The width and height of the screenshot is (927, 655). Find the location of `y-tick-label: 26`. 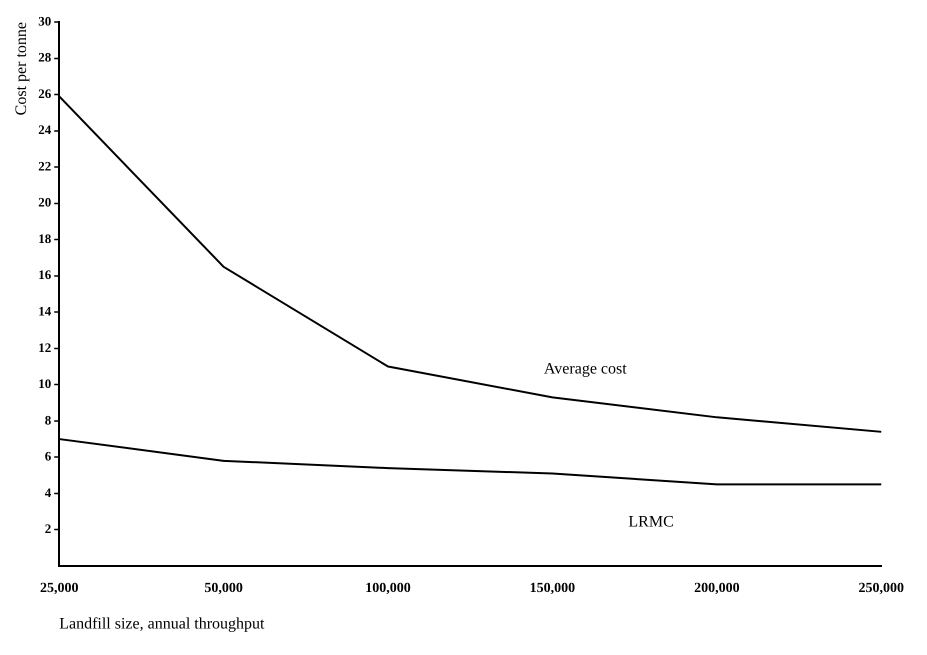

y-tick-label: 26 is located at coordinates (45, 93).